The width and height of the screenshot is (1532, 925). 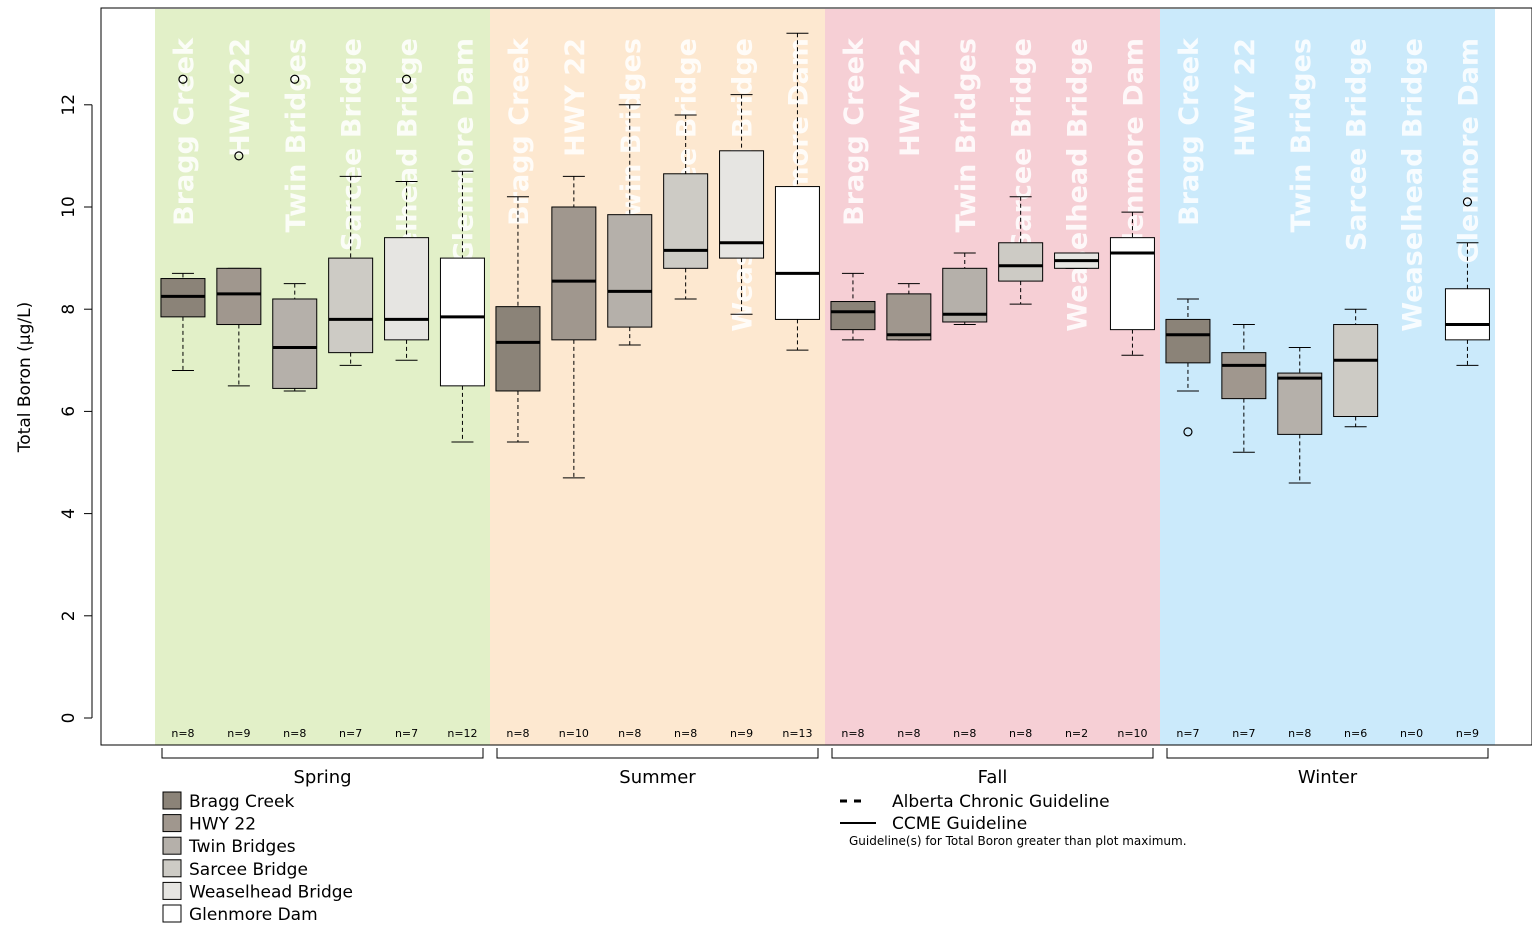 What do you see at coordinates (222, 825) in the screenshot?
I see `legend-label: HWY 22` at bounding box center [222, 825].